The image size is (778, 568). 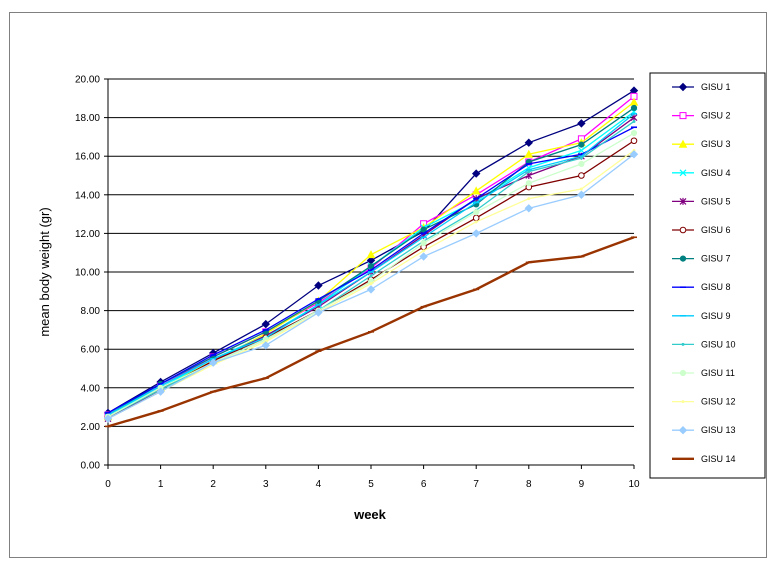 I want to click on legend-entry: GISU 6, so click(x=701, y=230).